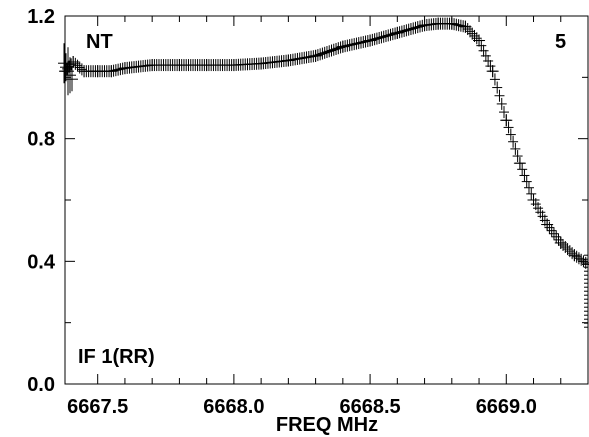  Describe the element at coordinates (41, 140) in the screenshot. I see `y-tick-label: 0.8` at that location.